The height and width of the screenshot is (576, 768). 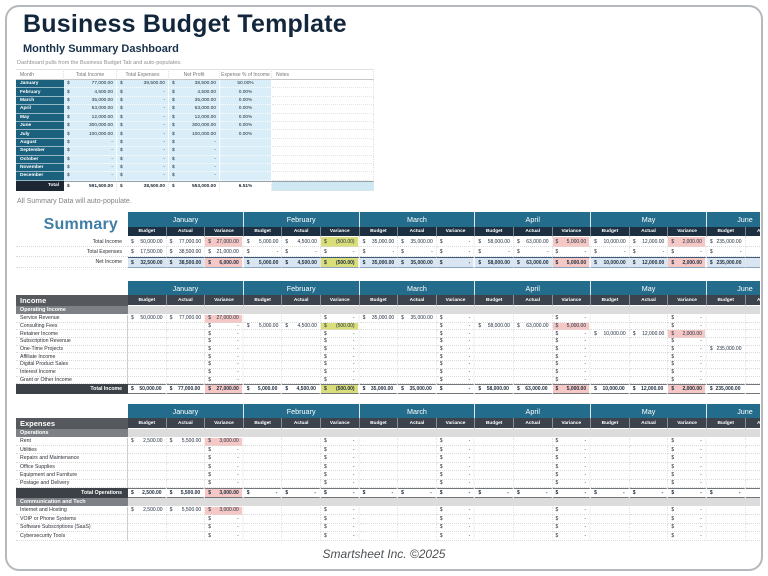 What do you see at coordinates (72, 326) in the screenshot?
I see `row-label: Consulting Fees` at bounding box center [72, 326].